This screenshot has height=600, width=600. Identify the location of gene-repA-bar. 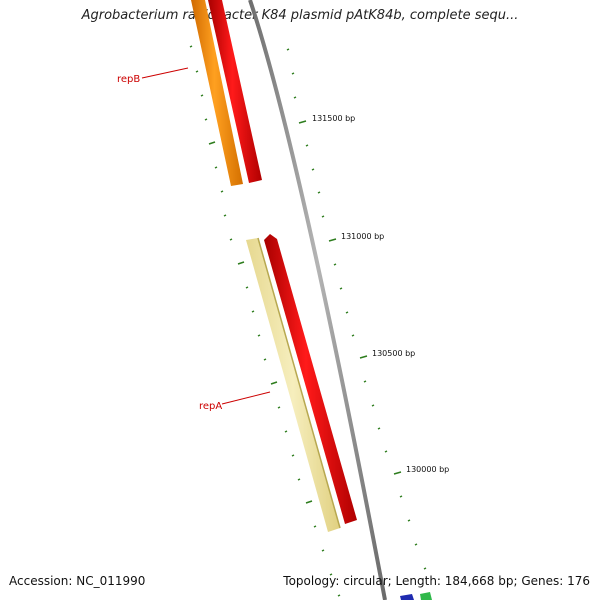
(293, 385).